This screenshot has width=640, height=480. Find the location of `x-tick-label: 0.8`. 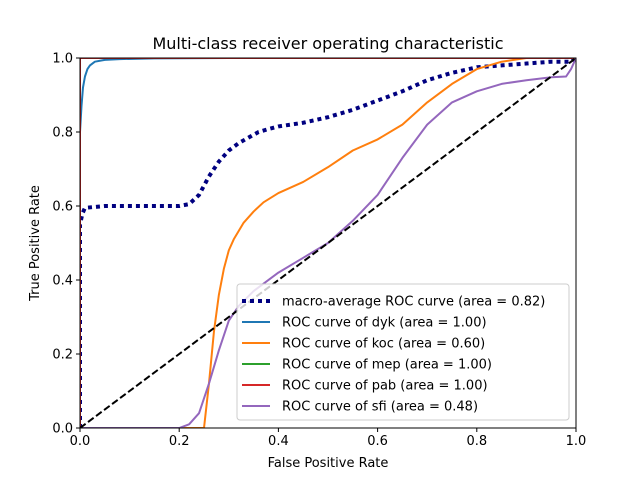

x-tick-label: 0.8 is located at coordinates (476, 441).